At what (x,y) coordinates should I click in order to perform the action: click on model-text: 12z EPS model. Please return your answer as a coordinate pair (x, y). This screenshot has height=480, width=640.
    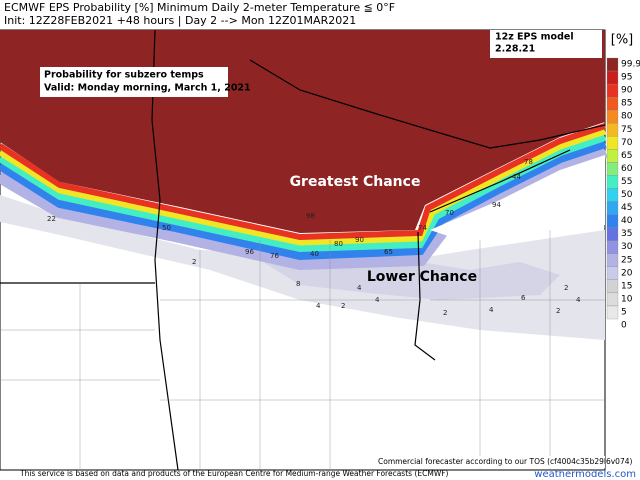
    Looking at the image, I should click on (534, 37).